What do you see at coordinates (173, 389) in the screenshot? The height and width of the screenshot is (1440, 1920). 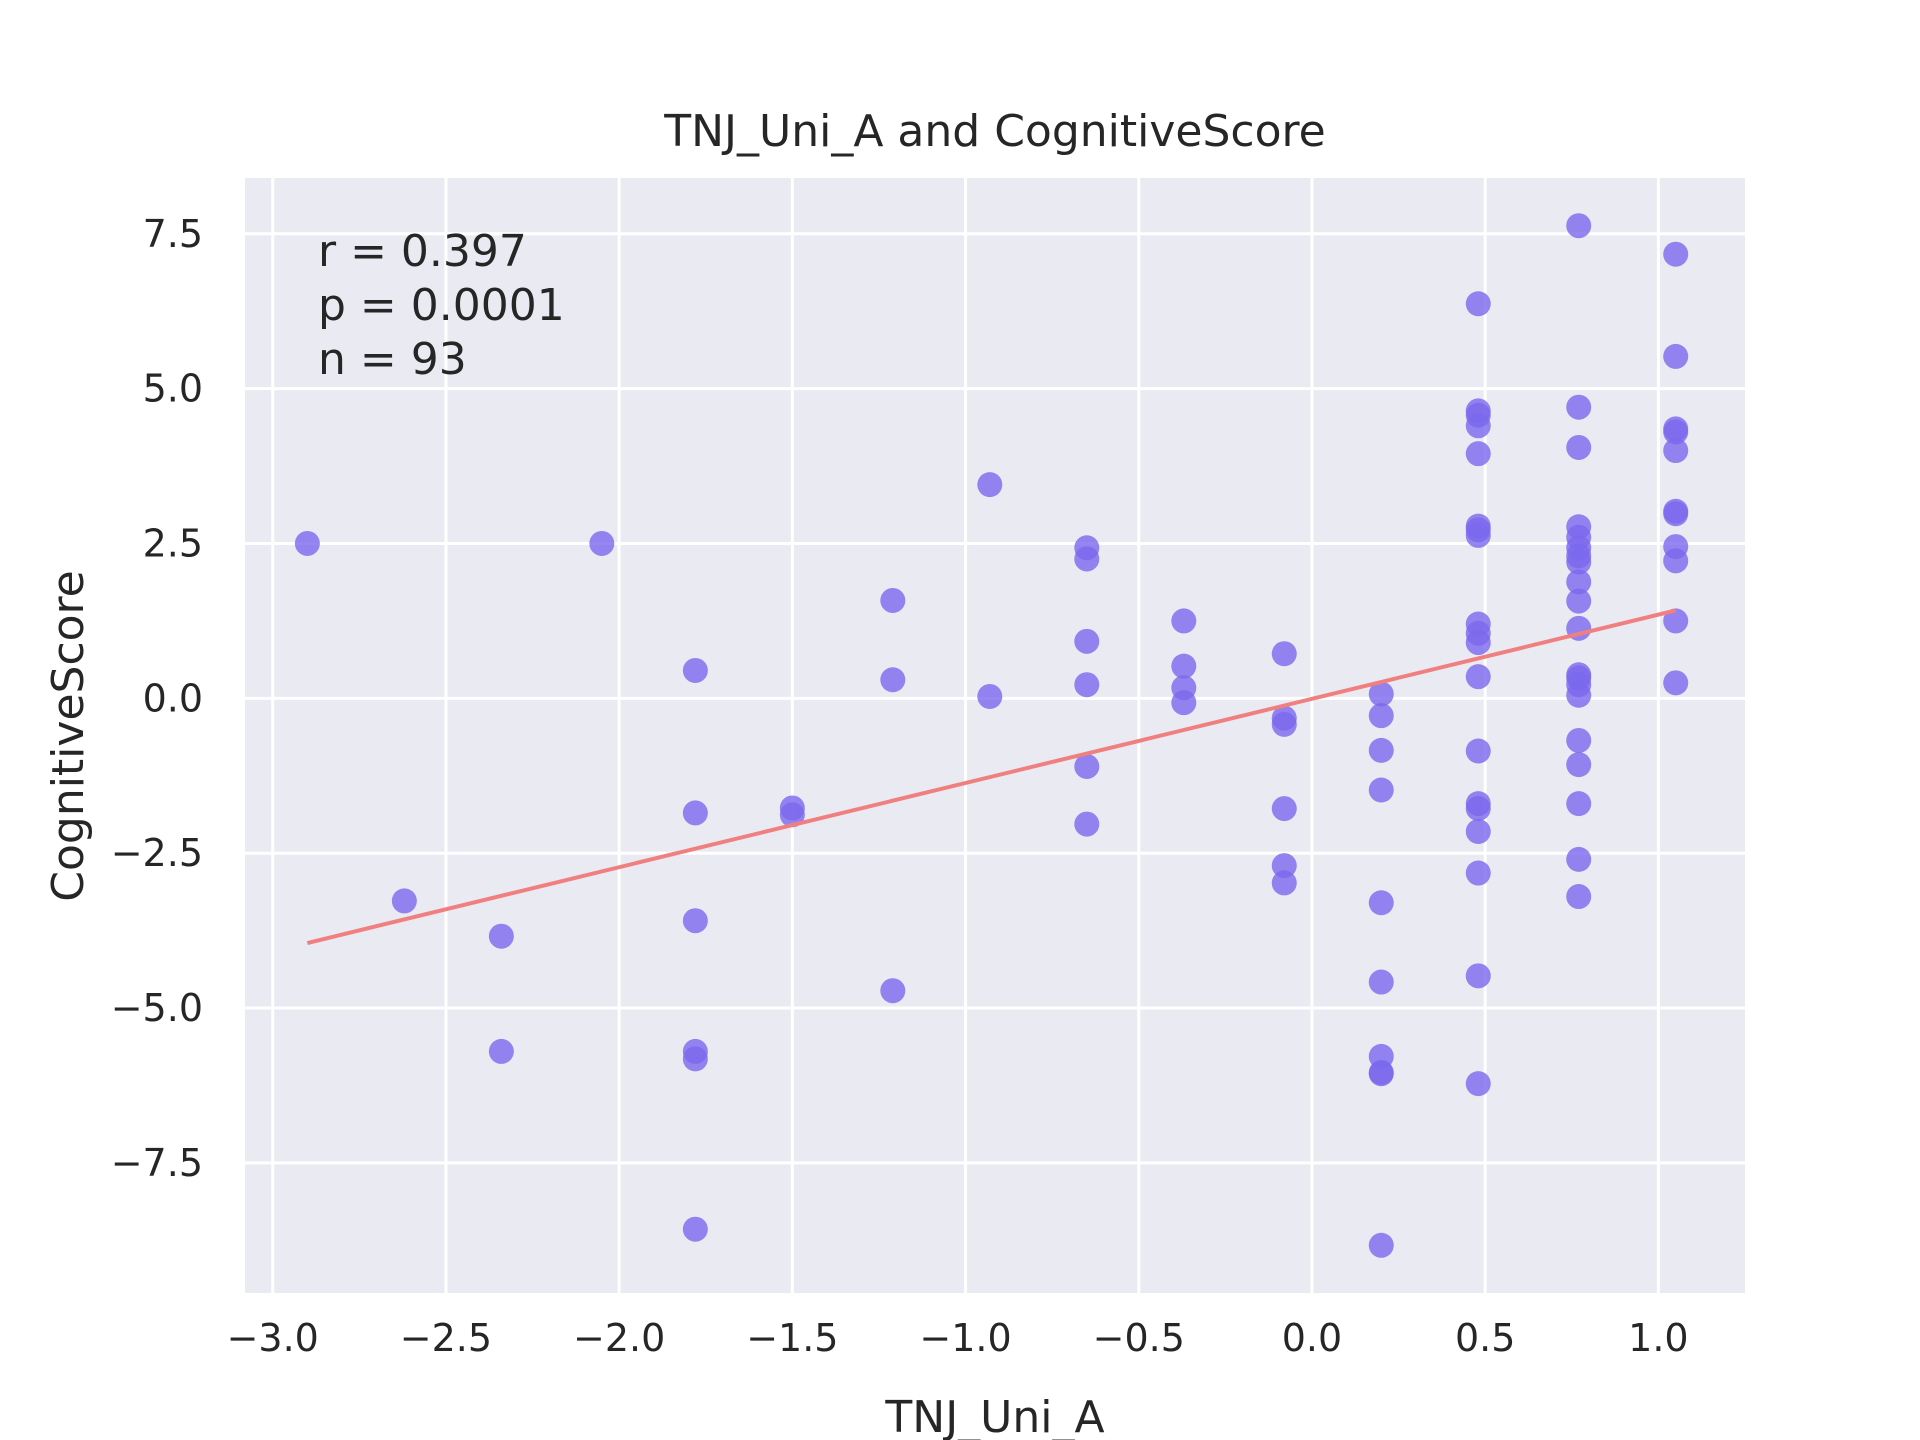 I see `y-tick-label: 5.0` at bounding box center [173, 389].